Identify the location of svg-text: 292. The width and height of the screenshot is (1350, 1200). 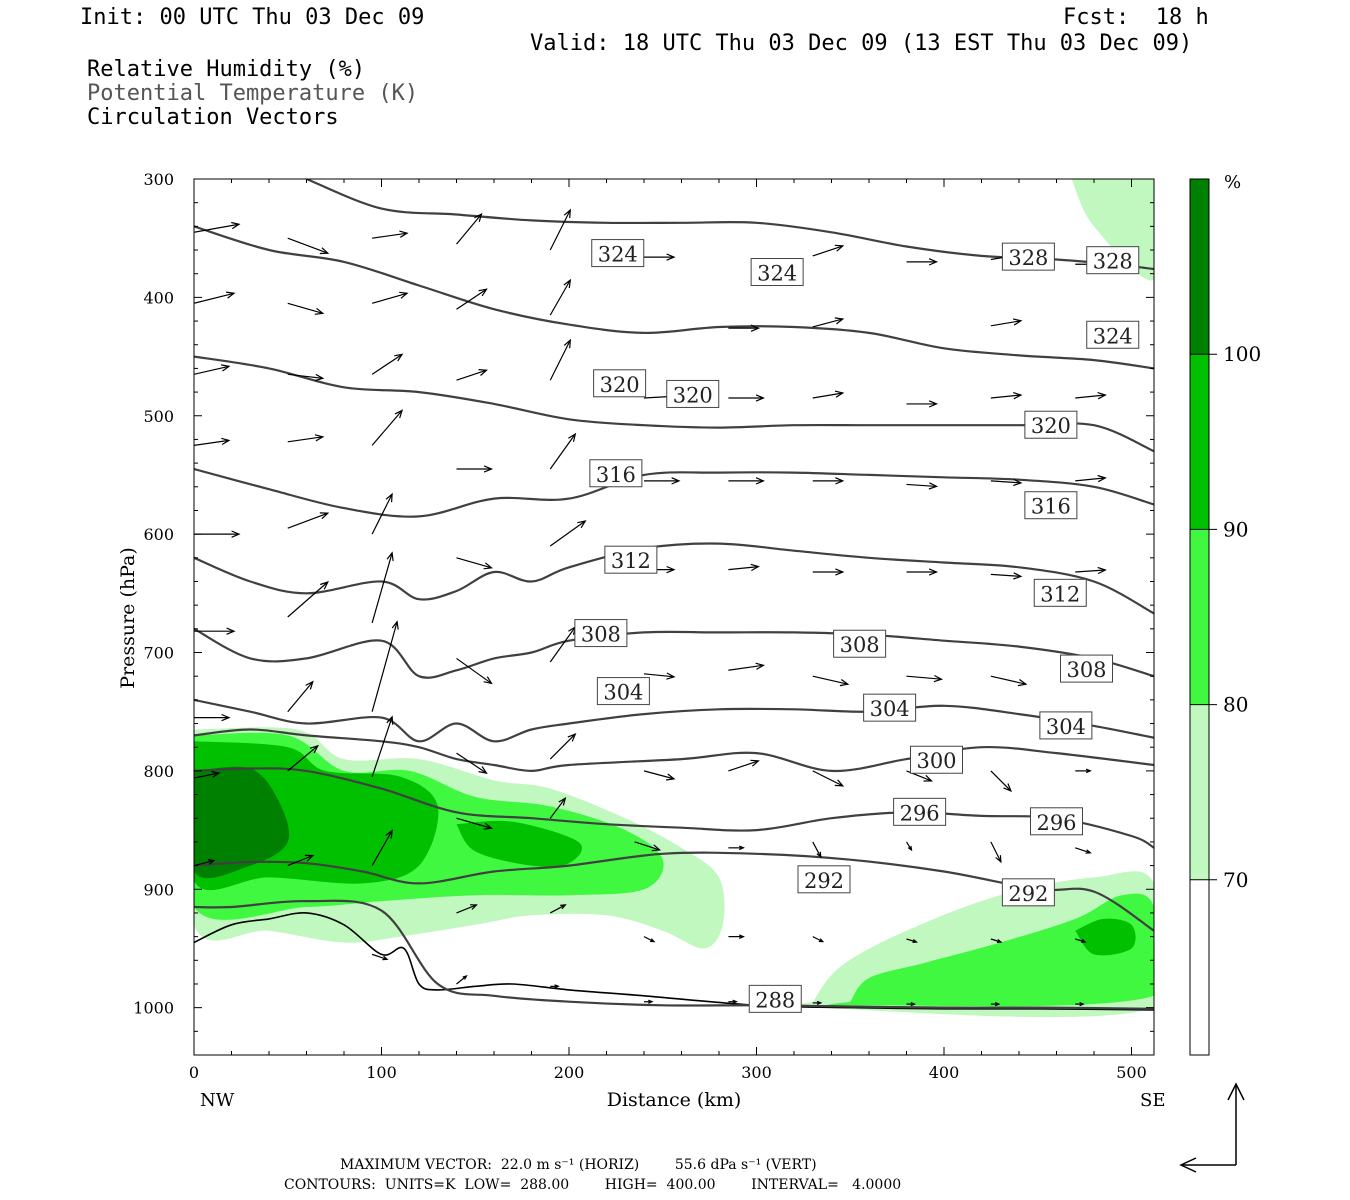
(1028, 894).